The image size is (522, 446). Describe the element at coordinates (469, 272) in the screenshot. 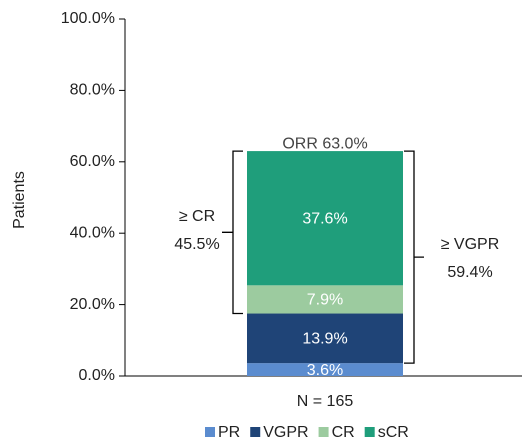

I see `annotation: 59.4%` at that location.